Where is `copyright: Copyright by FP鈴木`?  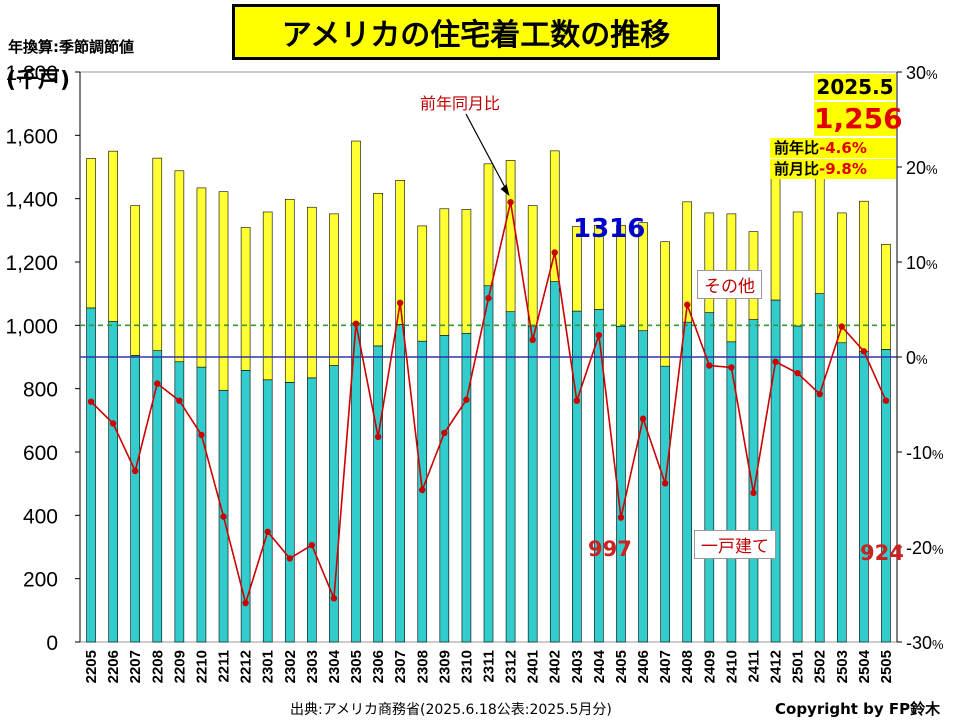 copyright: Copyright by FP鈴木 is located at coordinates (858, 709).